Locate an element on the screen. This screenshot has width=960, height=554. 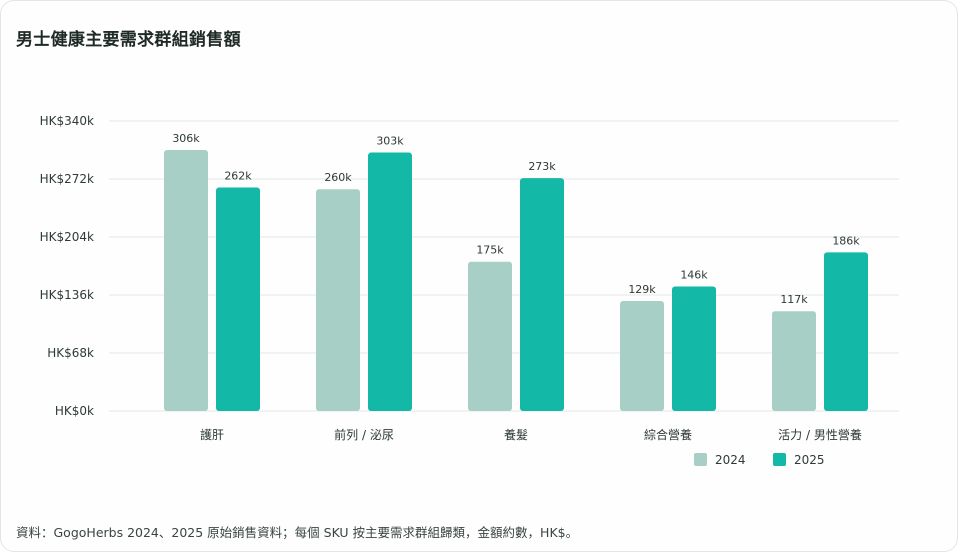
y-tick-label: HK$340k is located at coordinates (67, 121).